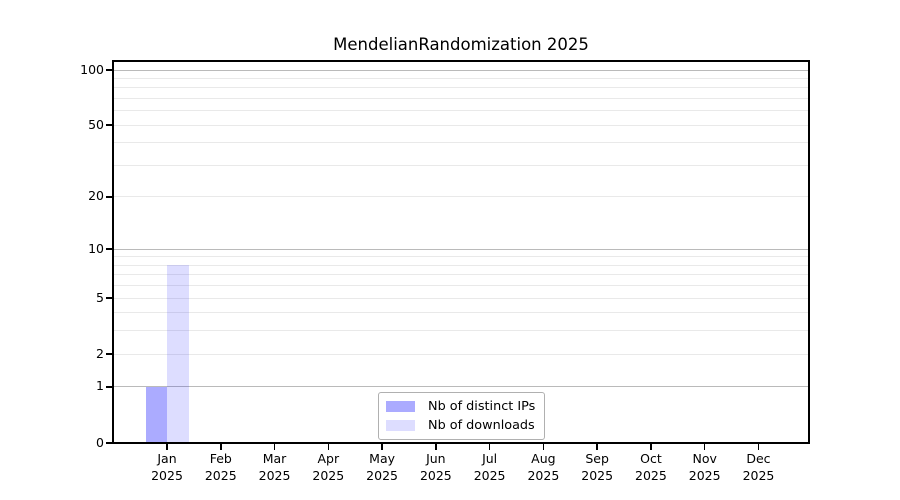 The image size is (900, 500). What do you see at coordinates (704, 467) in the screenshot?
I see `x-tick-label-nov: Nov 2025` at bounding box center [704, 467].